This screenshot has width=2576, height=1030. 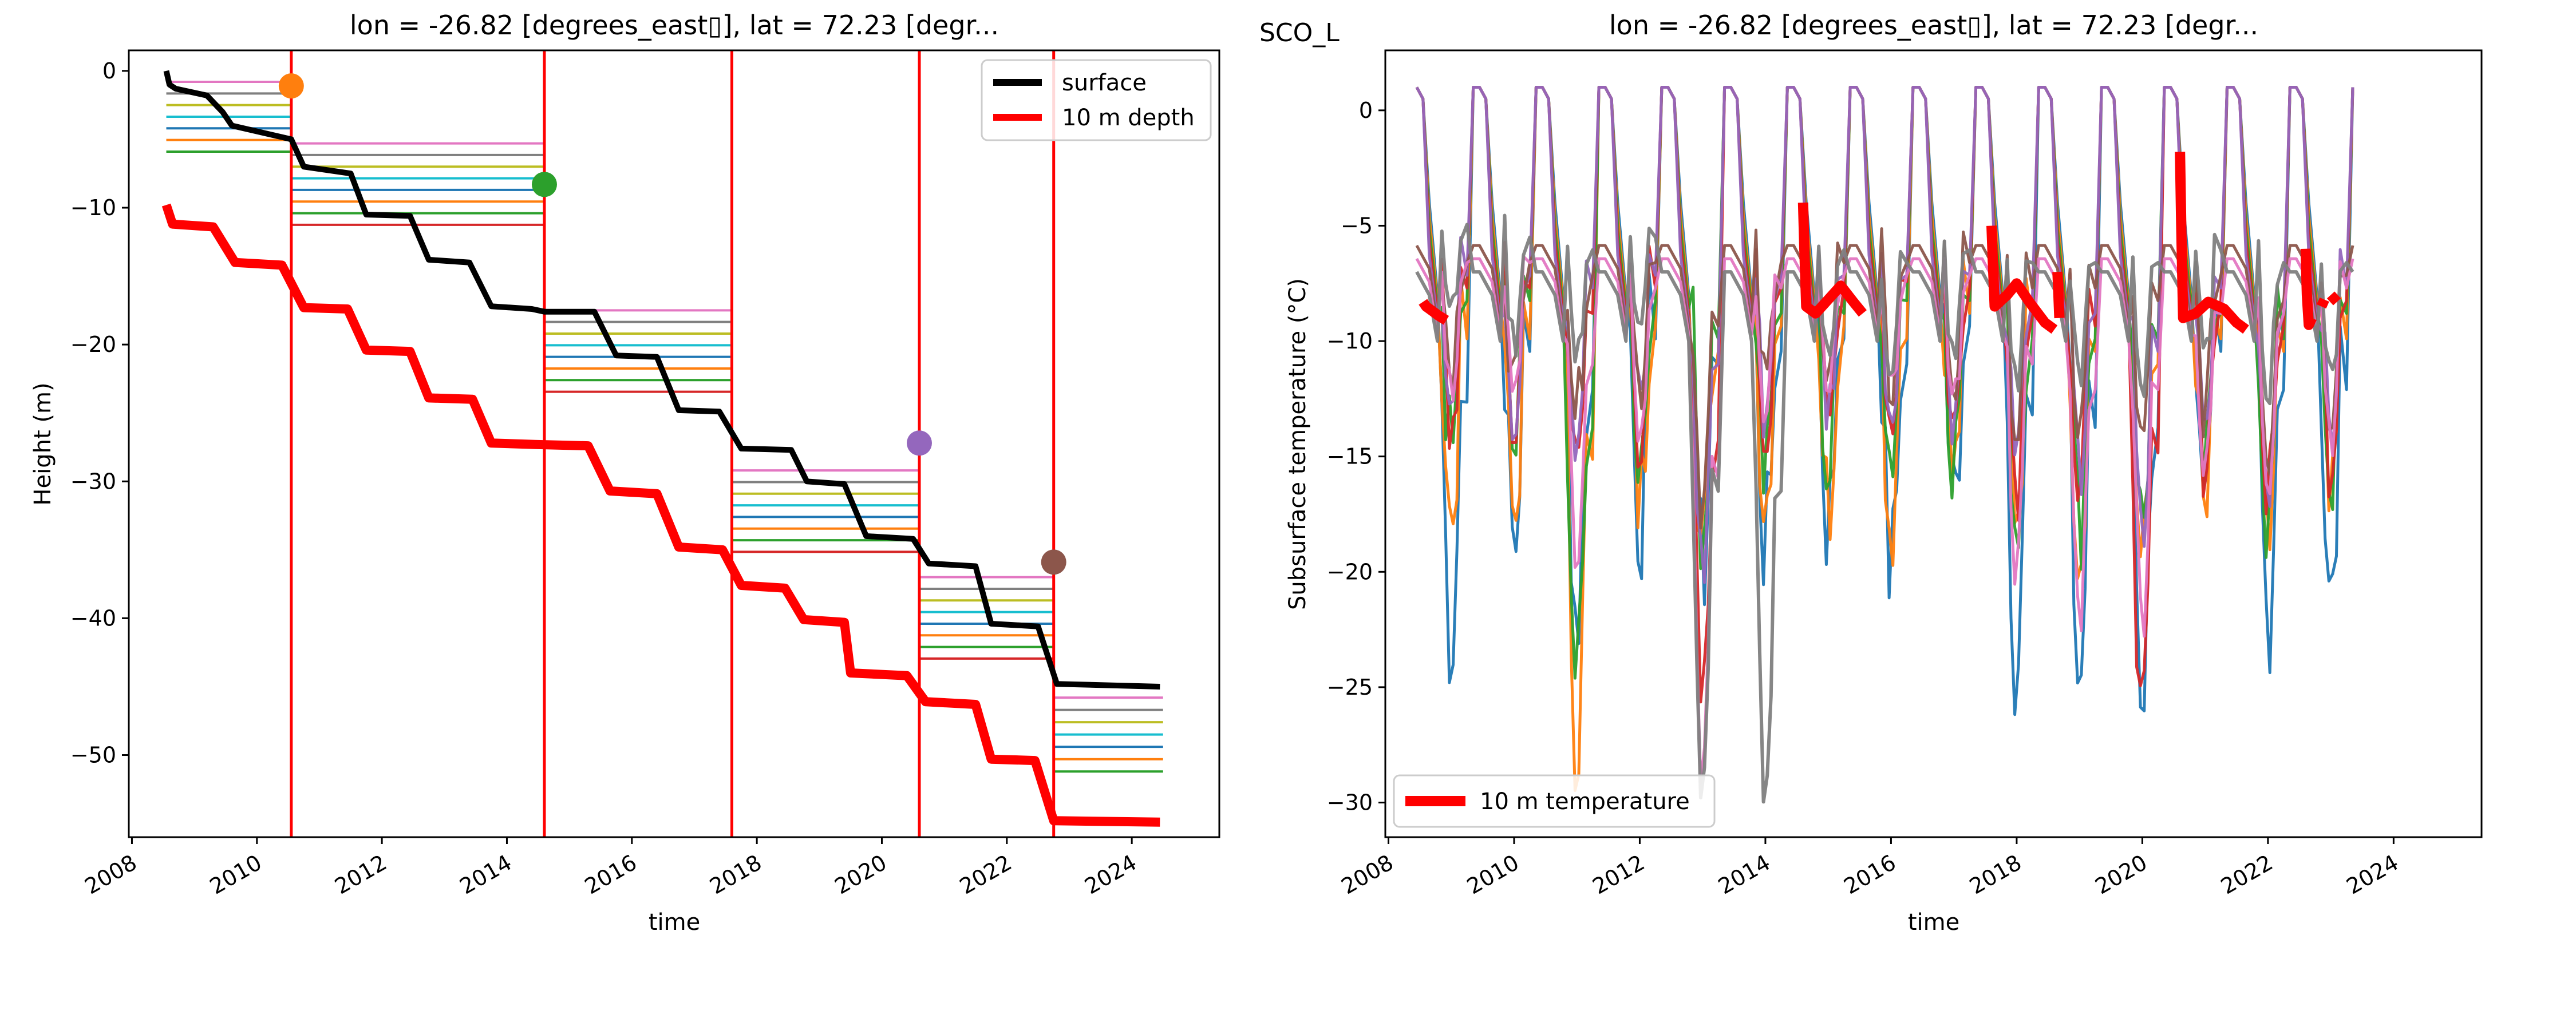 I want to click on right-xtick-label: 2018, so click(x=1995, y=874).